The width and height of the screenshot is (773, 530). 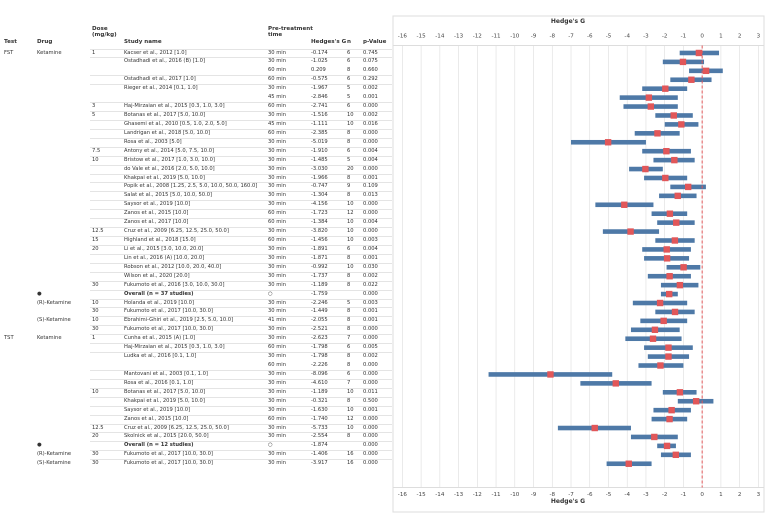 What do you see at coordinates (164, 400) in the screenshot?
I see `cell-study: Khakpai et al., 2019 [5.0, 10.0]` at bounding box center [164, 400].